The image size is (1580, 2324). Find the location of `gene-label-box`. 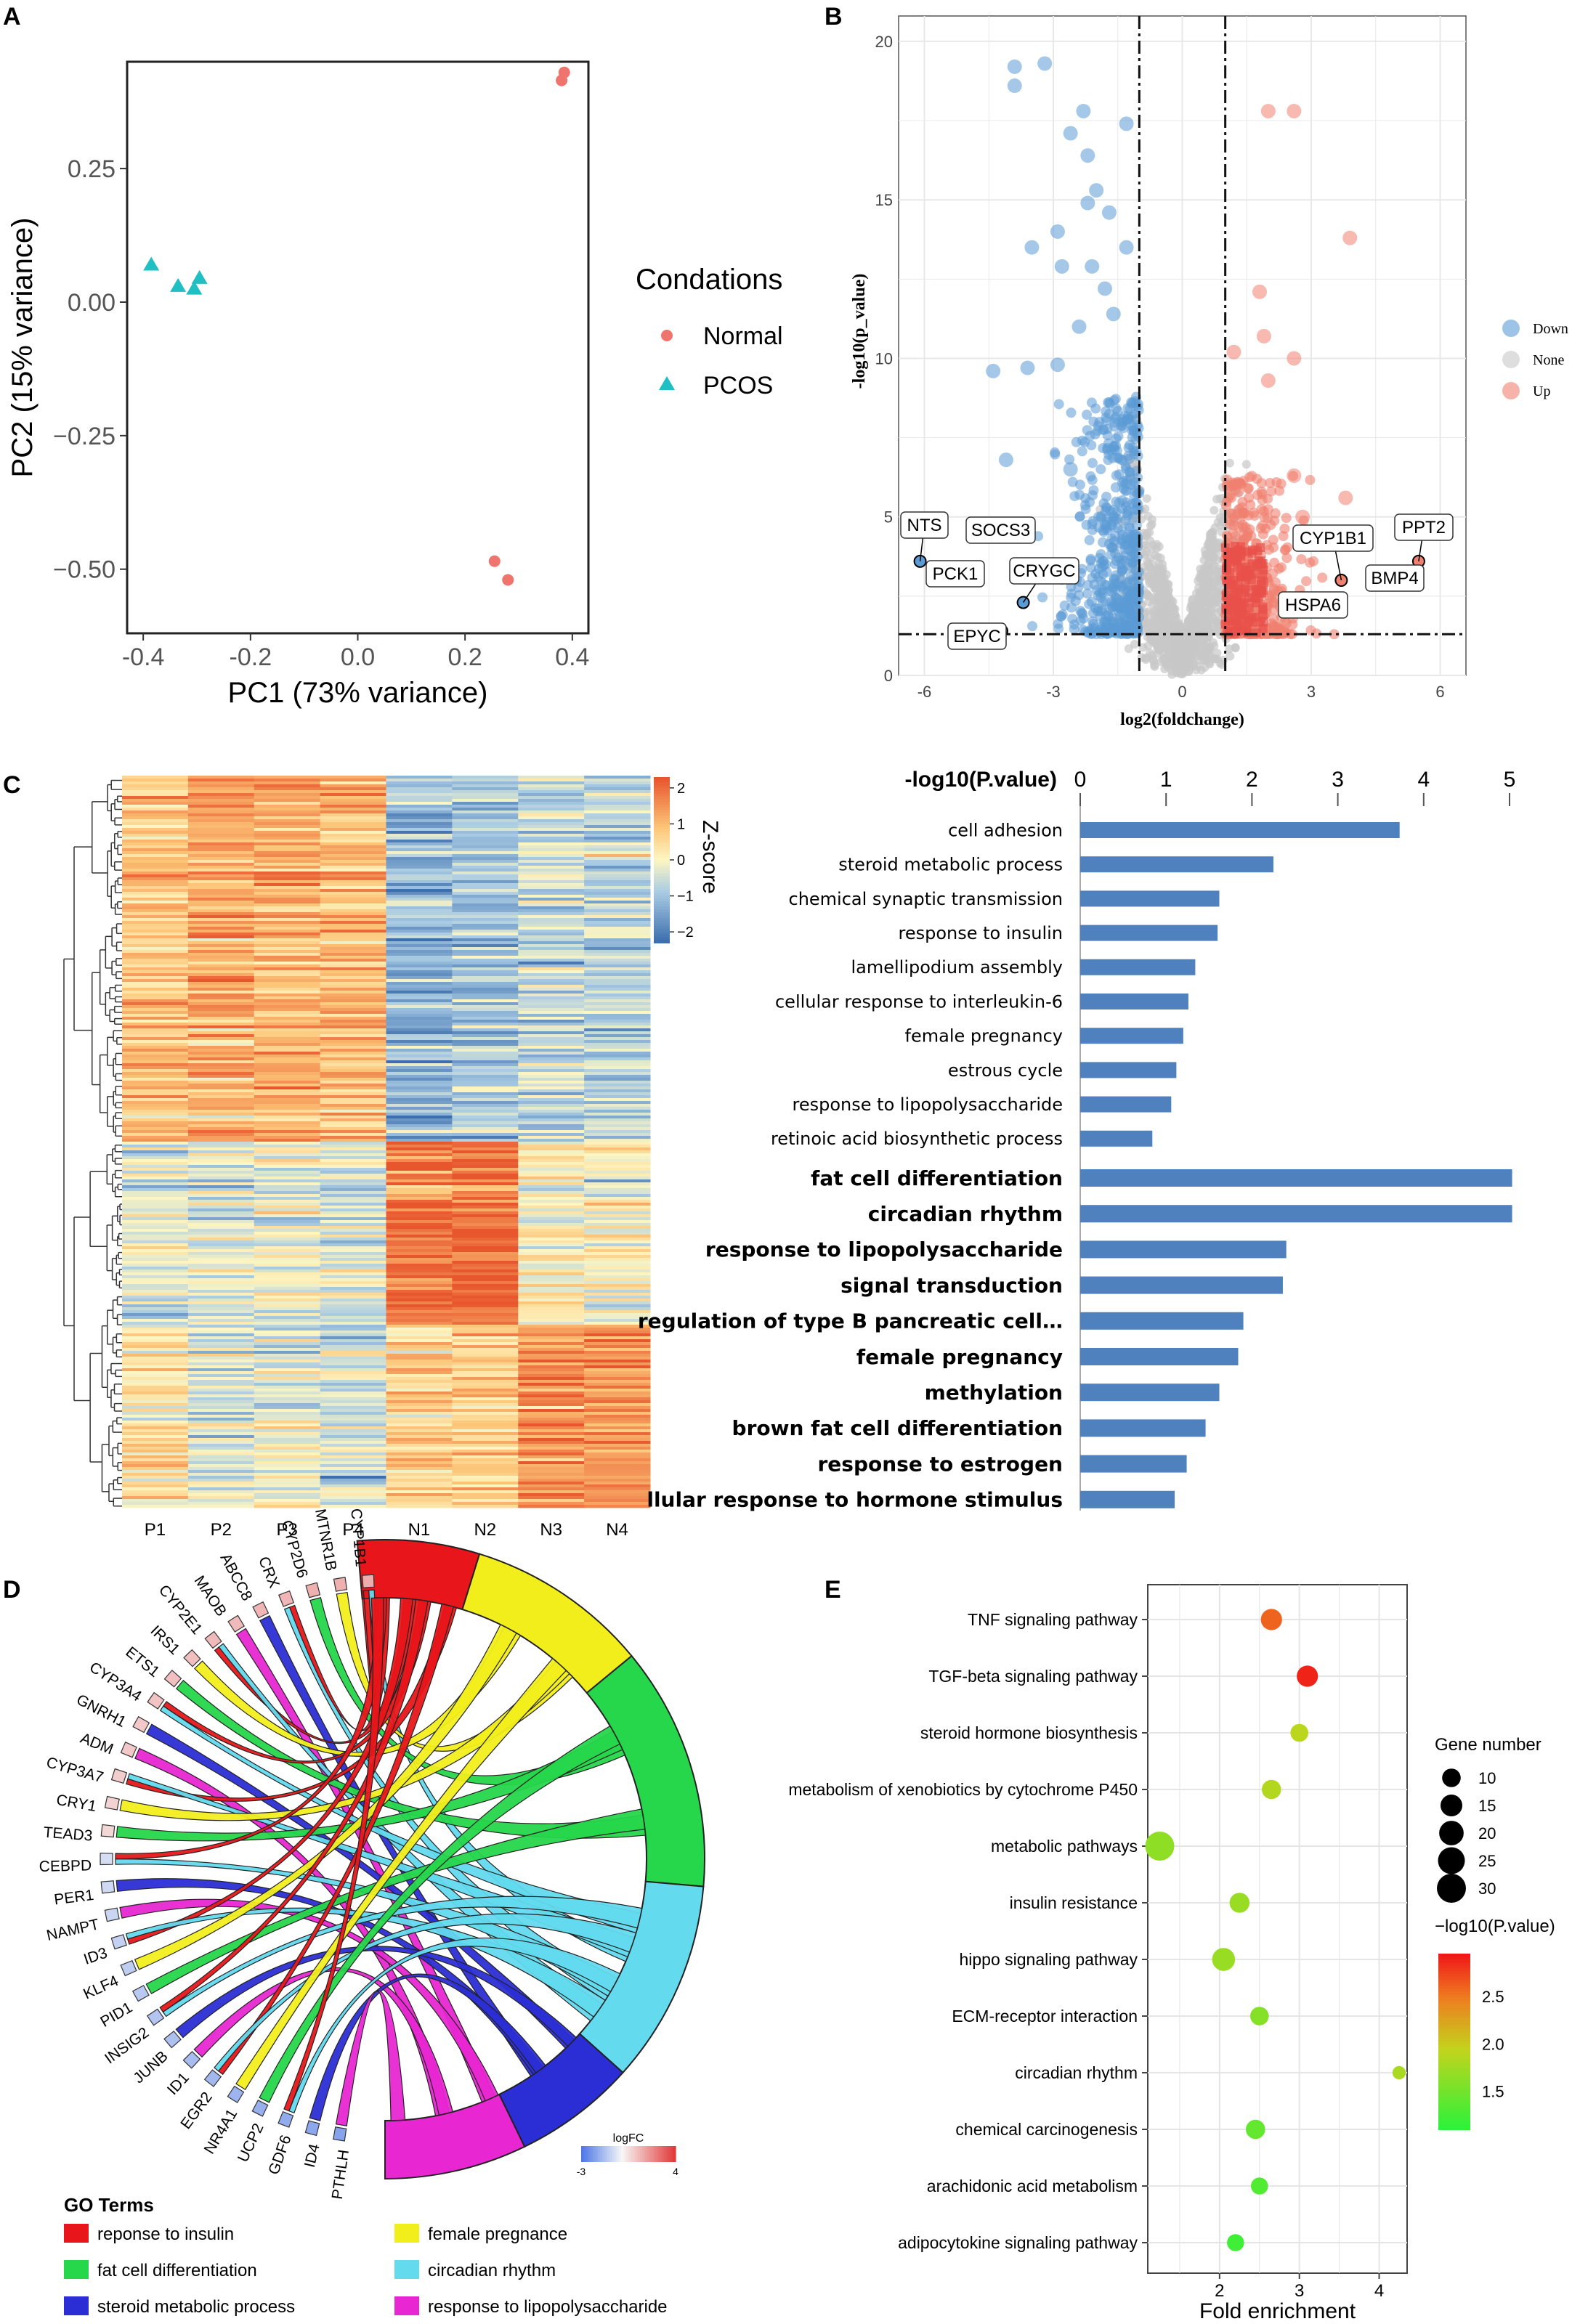

gene-label-box is located at coordinates (977, 636).